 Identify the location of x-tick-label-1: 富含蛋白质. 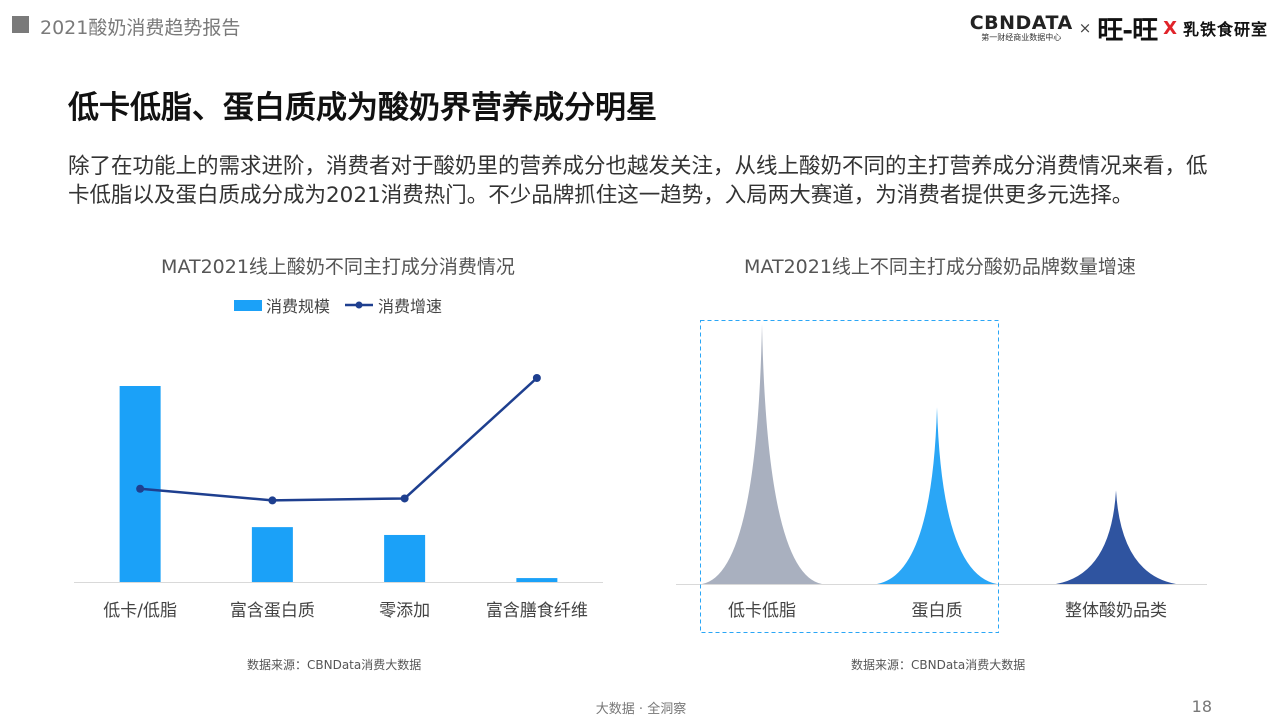
(272, 611).